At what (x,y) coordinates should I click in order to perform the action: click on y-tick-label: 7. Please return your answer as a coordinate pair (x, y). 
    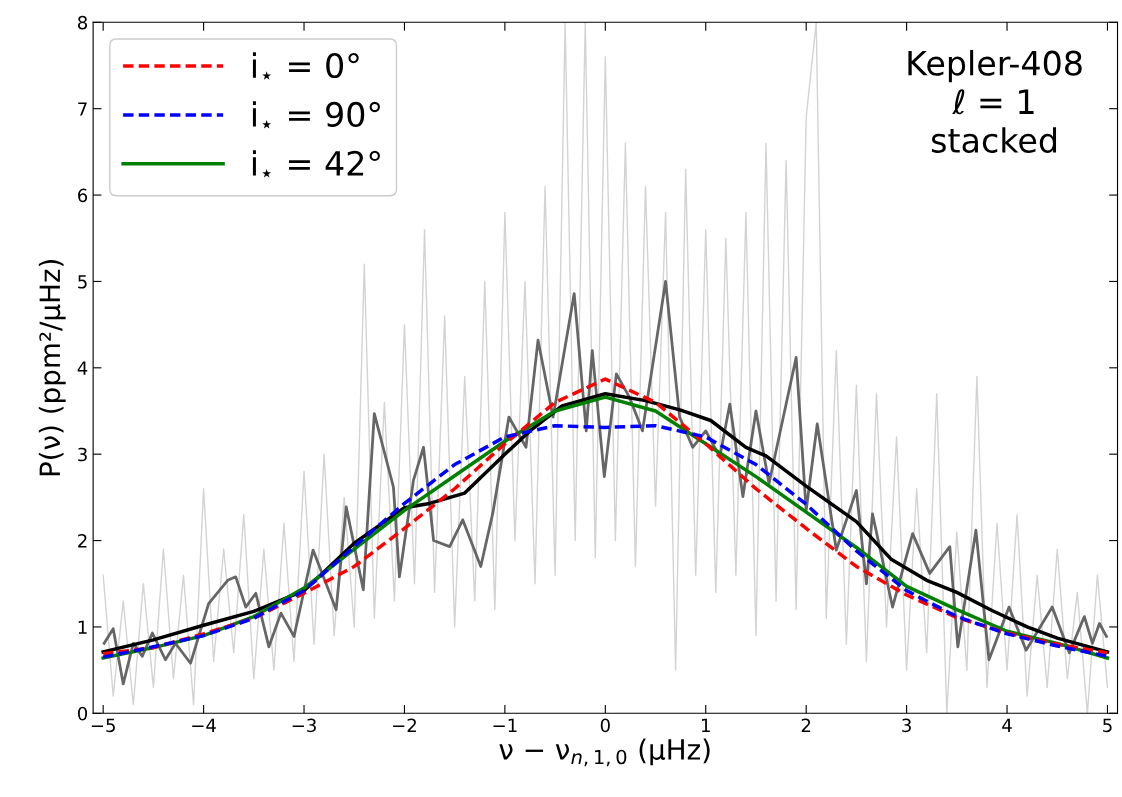
    Looking at the image, I should click on (82, 109).